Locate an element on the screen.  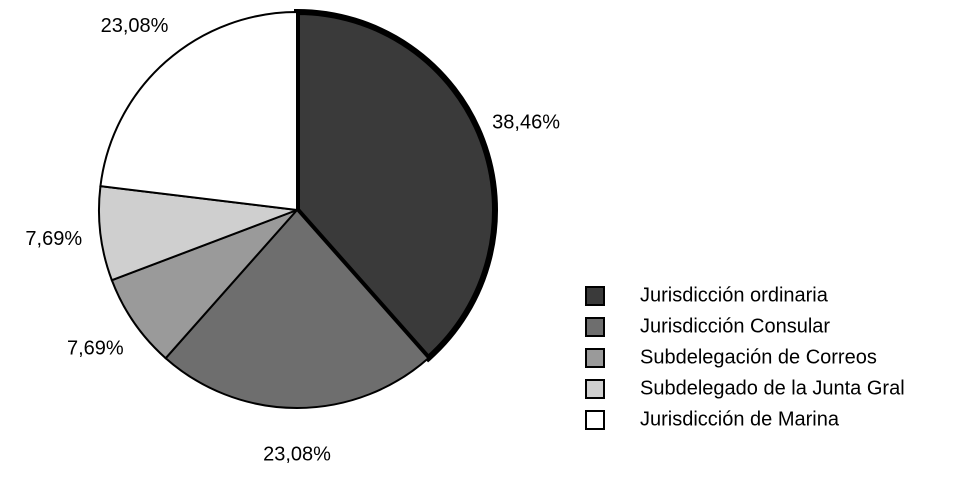
legend-label: Subdelegado de la Junta Gral is located at coordinates (772, 388).